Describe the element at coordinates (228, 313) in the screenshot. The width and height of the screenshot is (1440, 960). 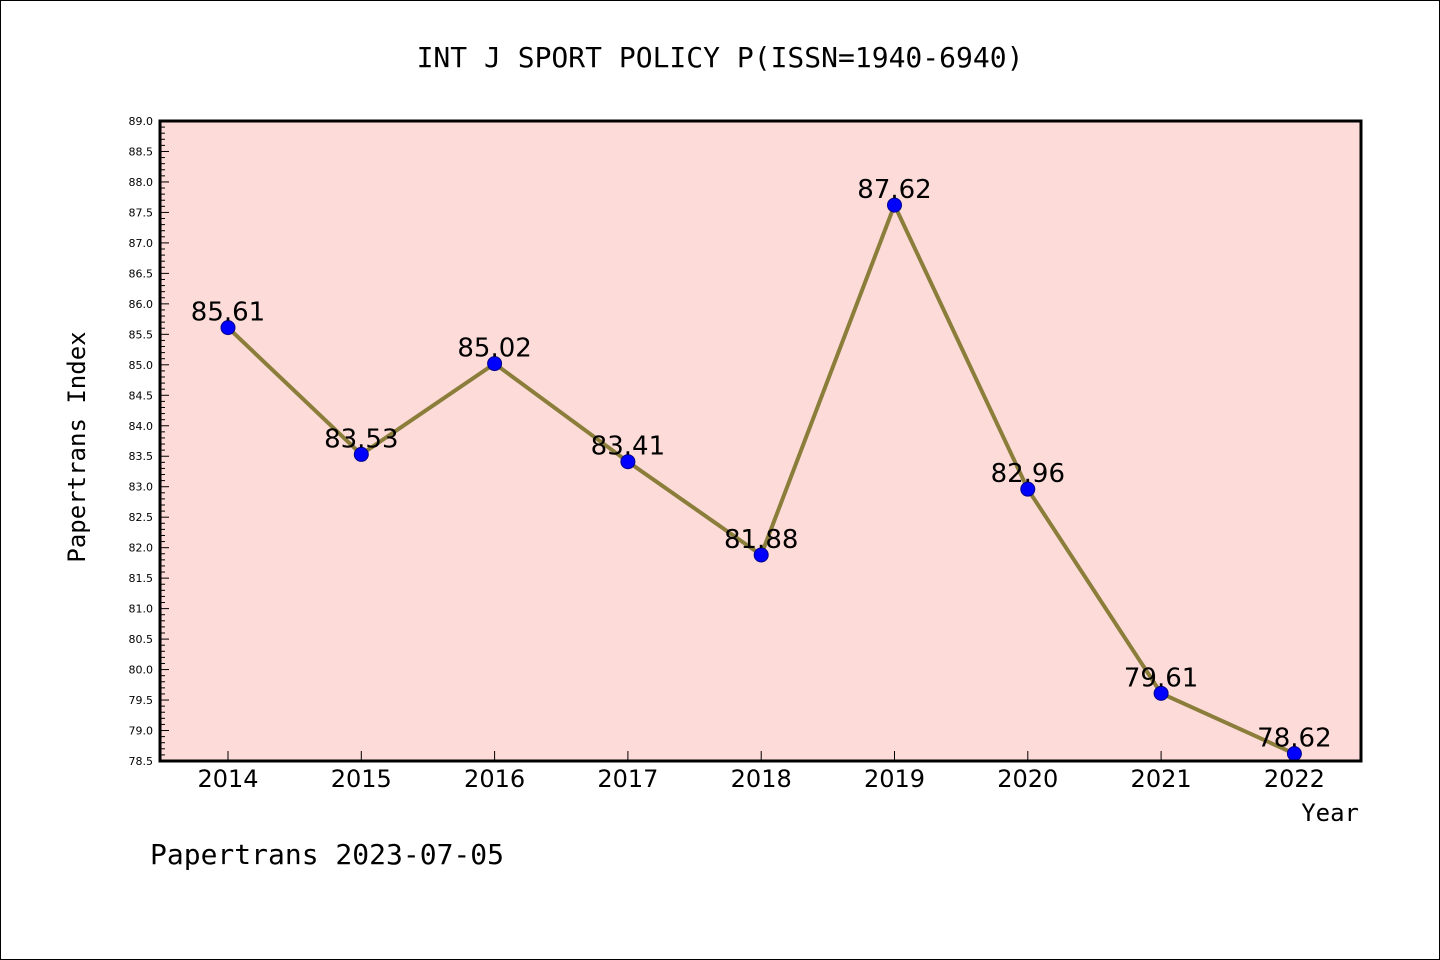
I see `data-label: 85.61` at that location.